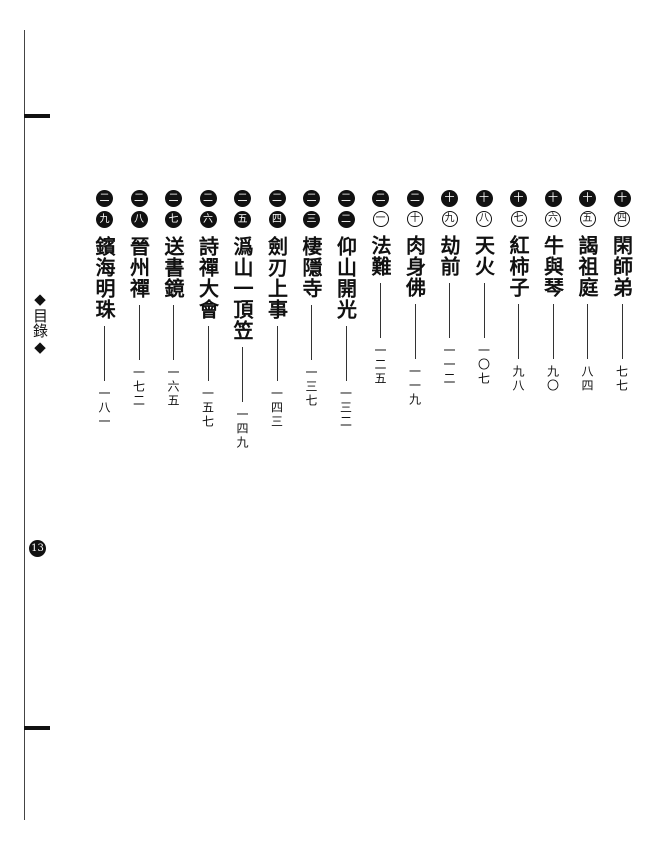 The width and height of the screenshot is (650, 850). Describe the element at coordinates (449, 365) in the screenshot. I see `entry-page: 一一二` at that location.